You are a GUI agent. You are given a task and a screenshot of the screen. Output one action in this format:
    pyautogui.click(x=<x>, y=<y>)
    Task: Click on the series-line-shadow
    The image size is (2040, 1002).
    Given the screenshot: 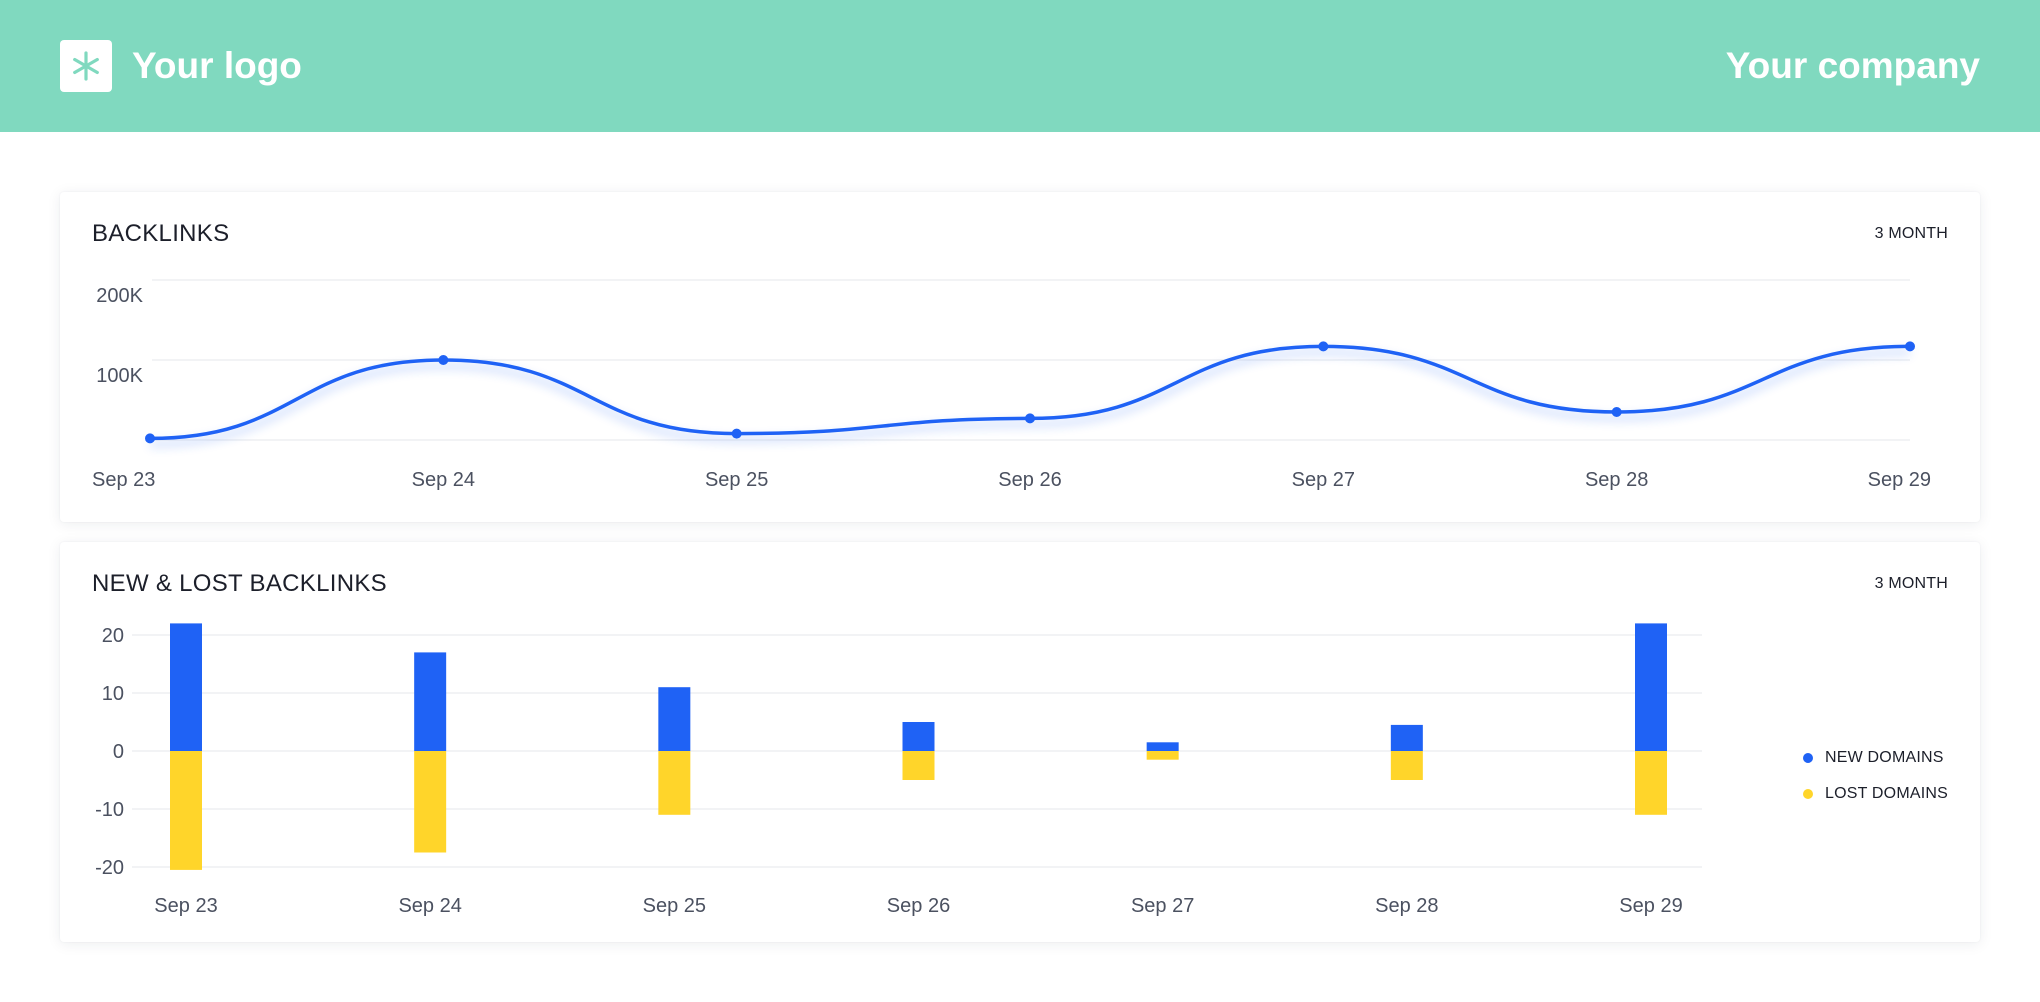 What is the action you would take?
    pyautogui.click(x=1030, y=398)
    